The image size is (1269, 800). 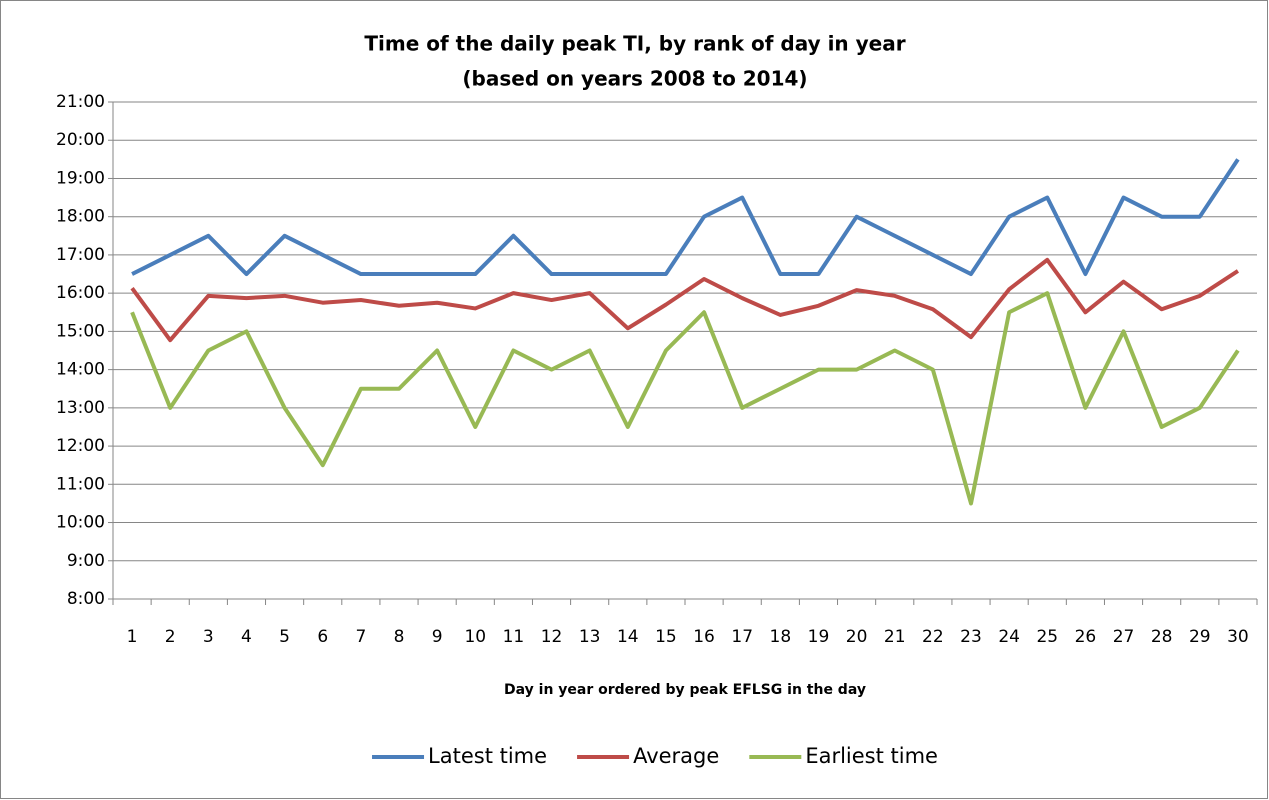 I want to click on x-tick-label: 13, so click(x=590, y=637).